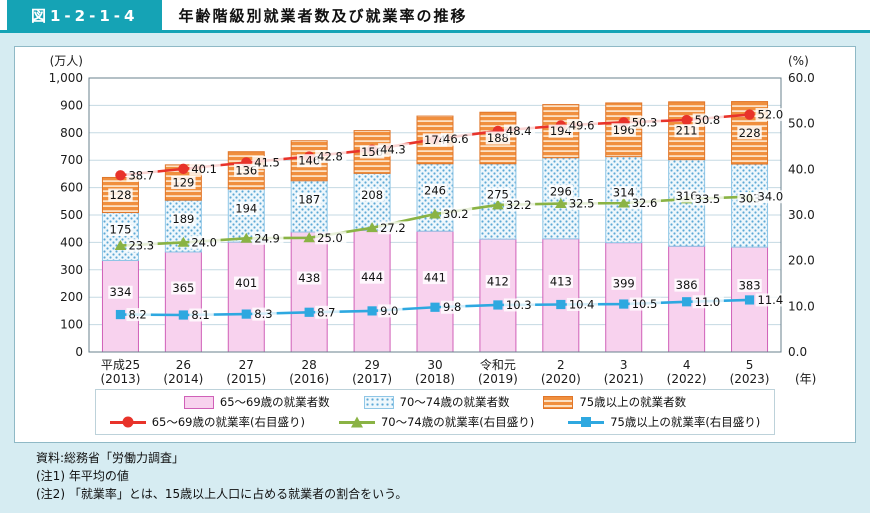  Describe the element at coordinates (393, 150) in the screenshot. I see `svg-text: 44.3` at that location.